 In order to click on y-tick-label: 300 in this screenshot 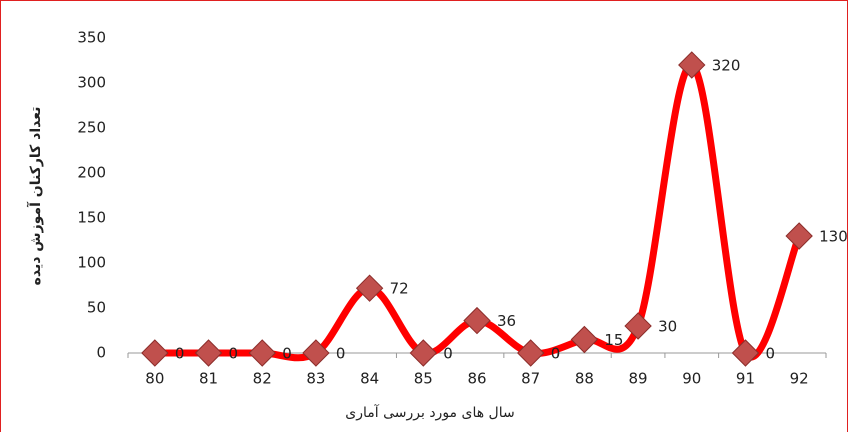, I will do `click(91, 83)`.